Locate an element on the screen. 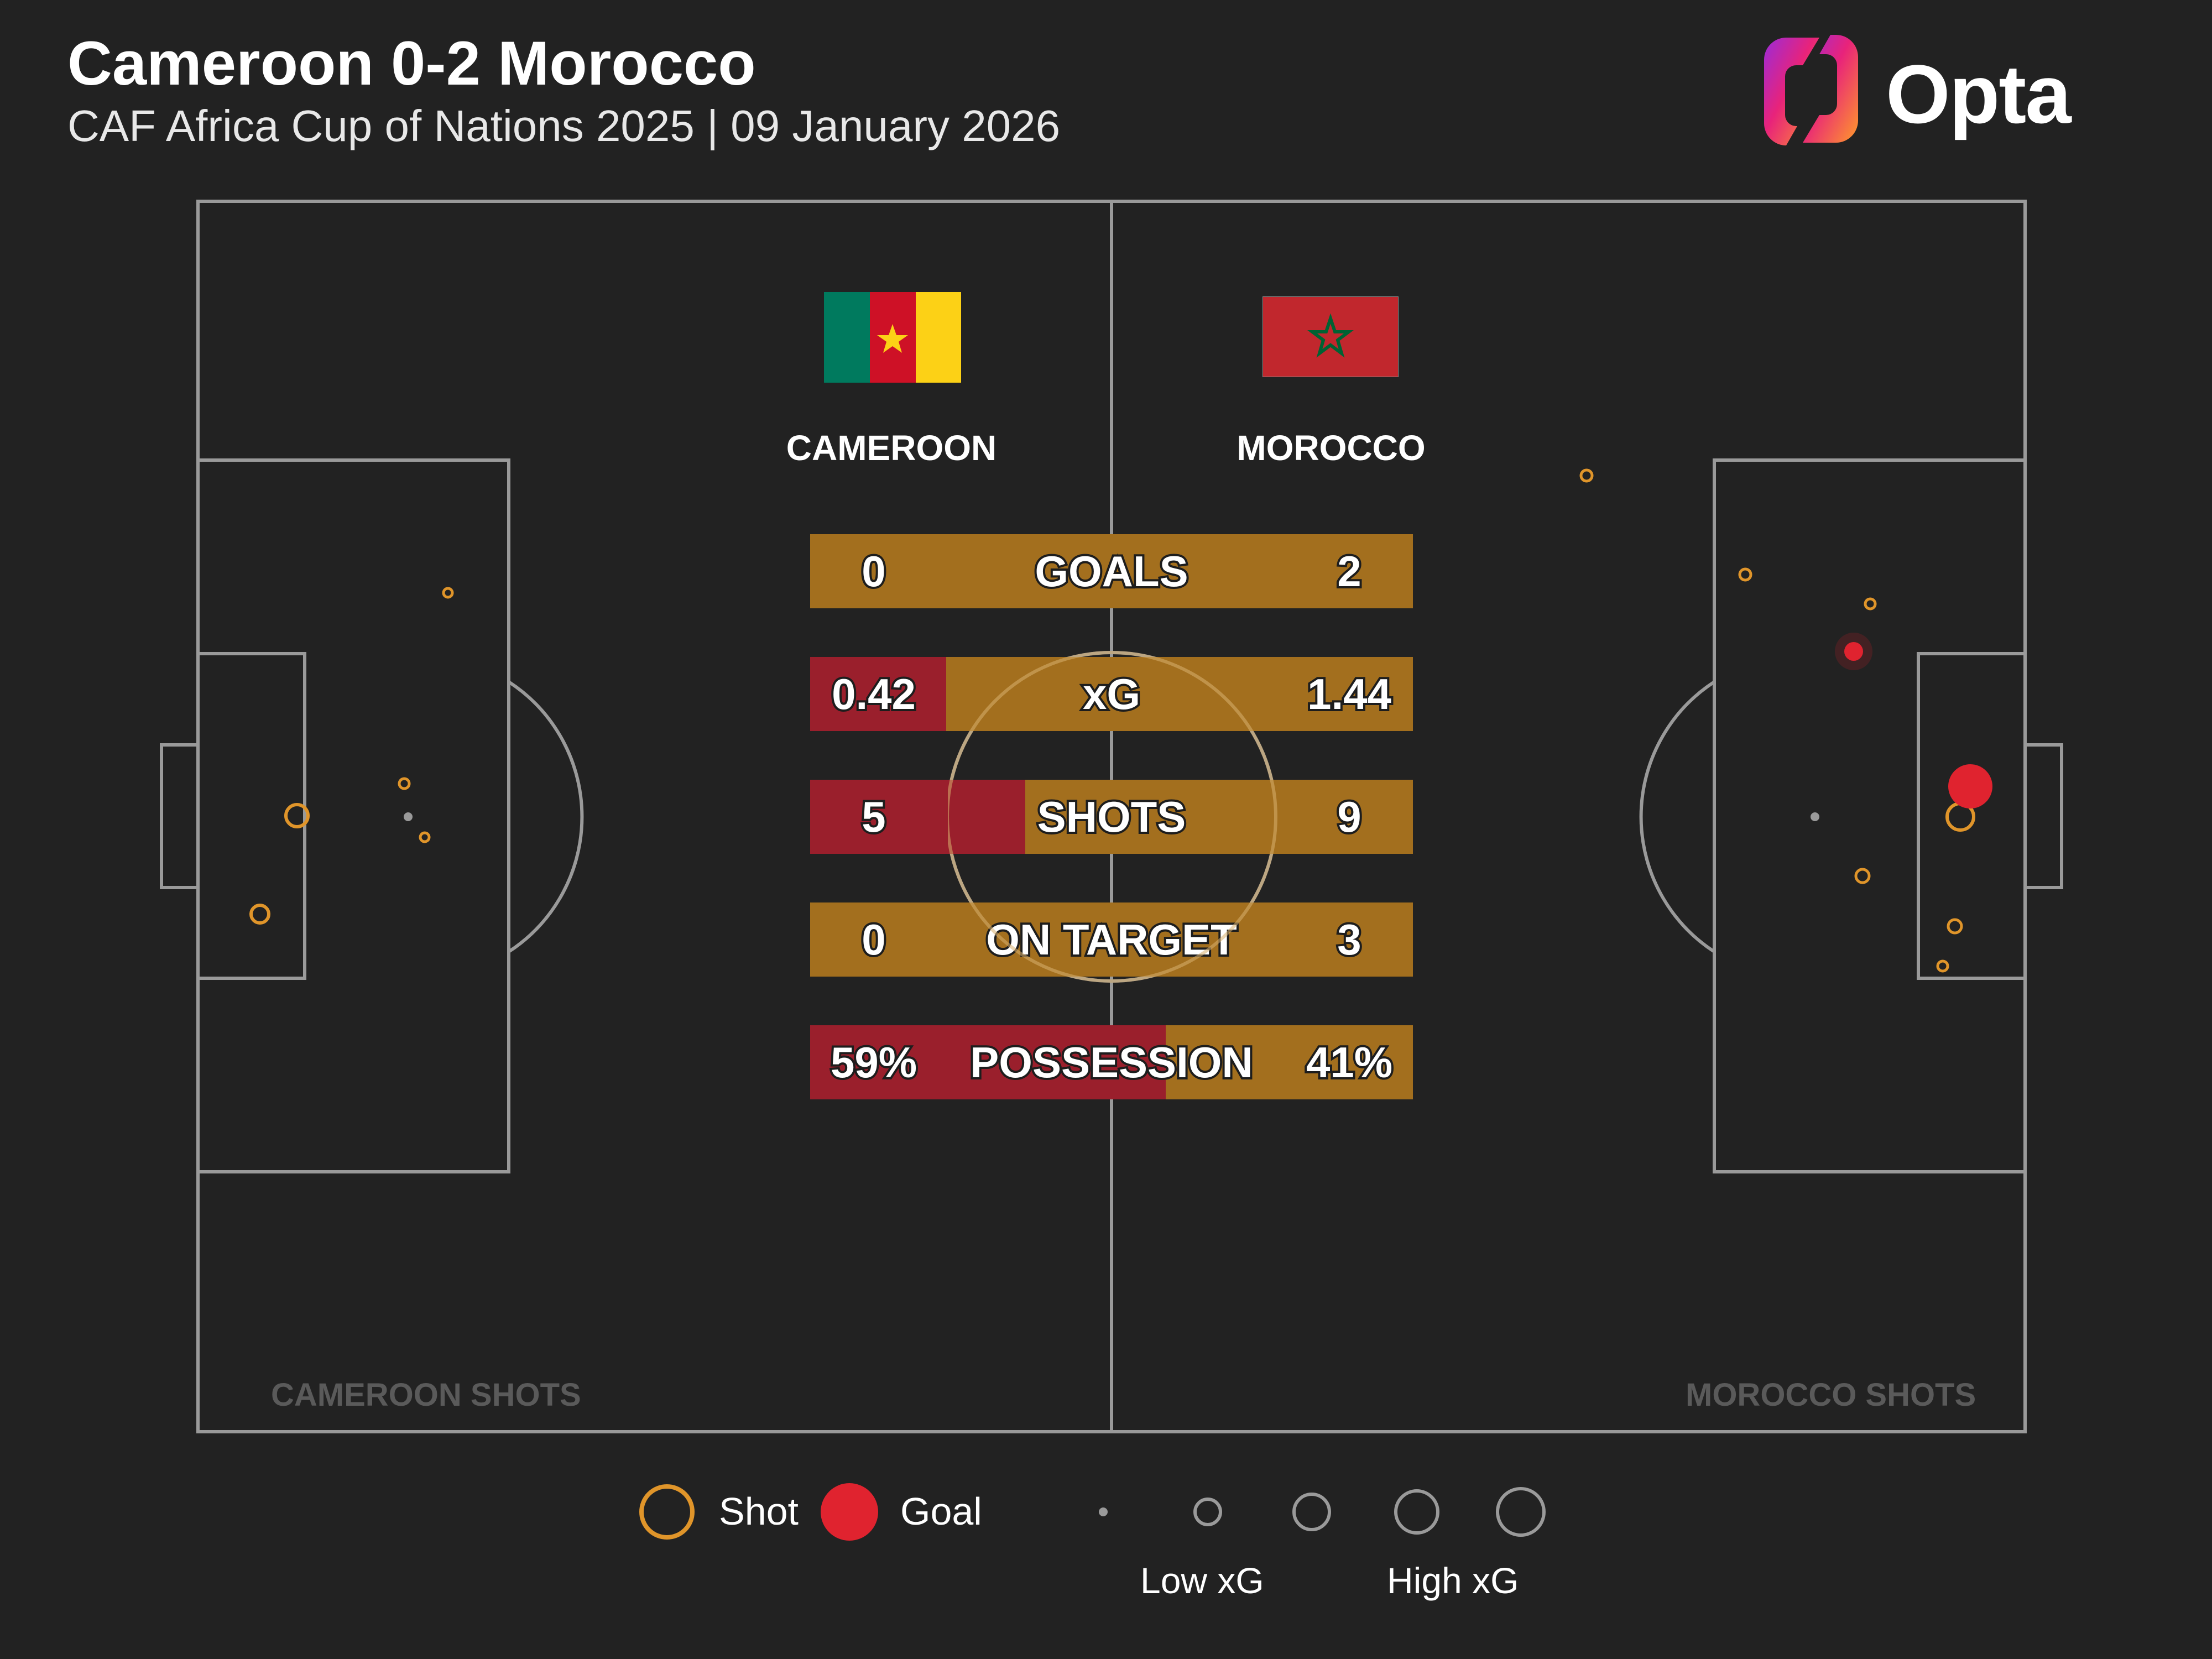 This screenshot has height=1659, width=2212. right-penalty-box is located at coordinates (1870, 816).